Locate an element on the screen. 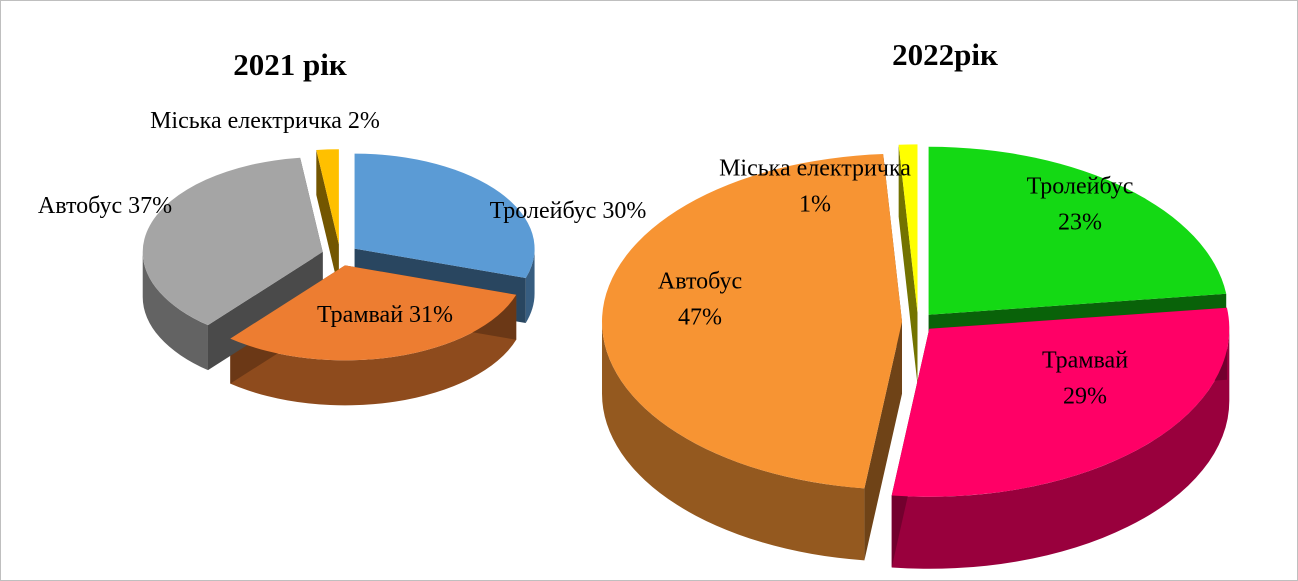 The image size is (1298, 581). pie-tops is located at coordinates (338, 255).